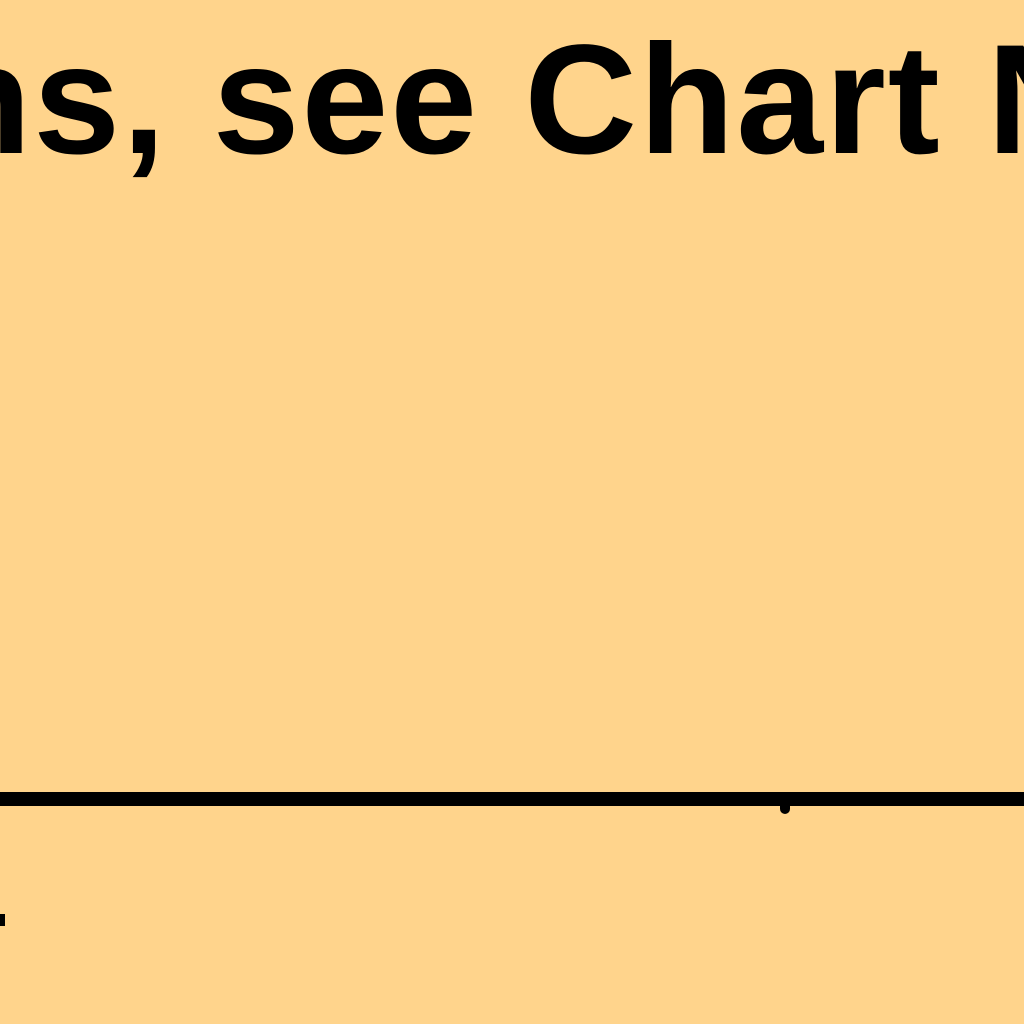 This screenshot has height=1024, width=1024. I want to click on divider-rule, so click(512, 799).